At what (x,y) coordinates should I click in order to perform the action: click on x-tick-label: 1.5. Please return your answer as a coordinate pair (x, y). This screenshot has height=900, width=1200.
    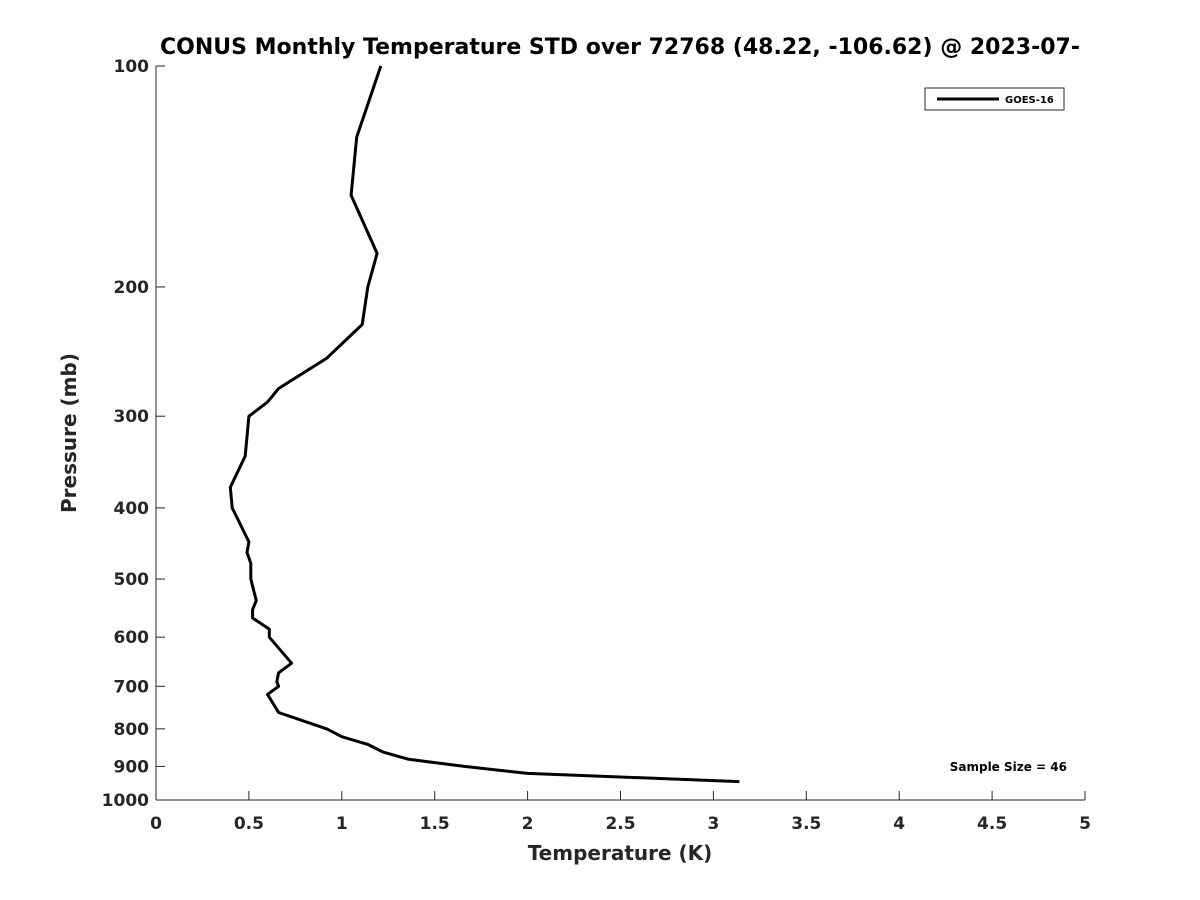
    Looking at the image, I should click on (435, 824).